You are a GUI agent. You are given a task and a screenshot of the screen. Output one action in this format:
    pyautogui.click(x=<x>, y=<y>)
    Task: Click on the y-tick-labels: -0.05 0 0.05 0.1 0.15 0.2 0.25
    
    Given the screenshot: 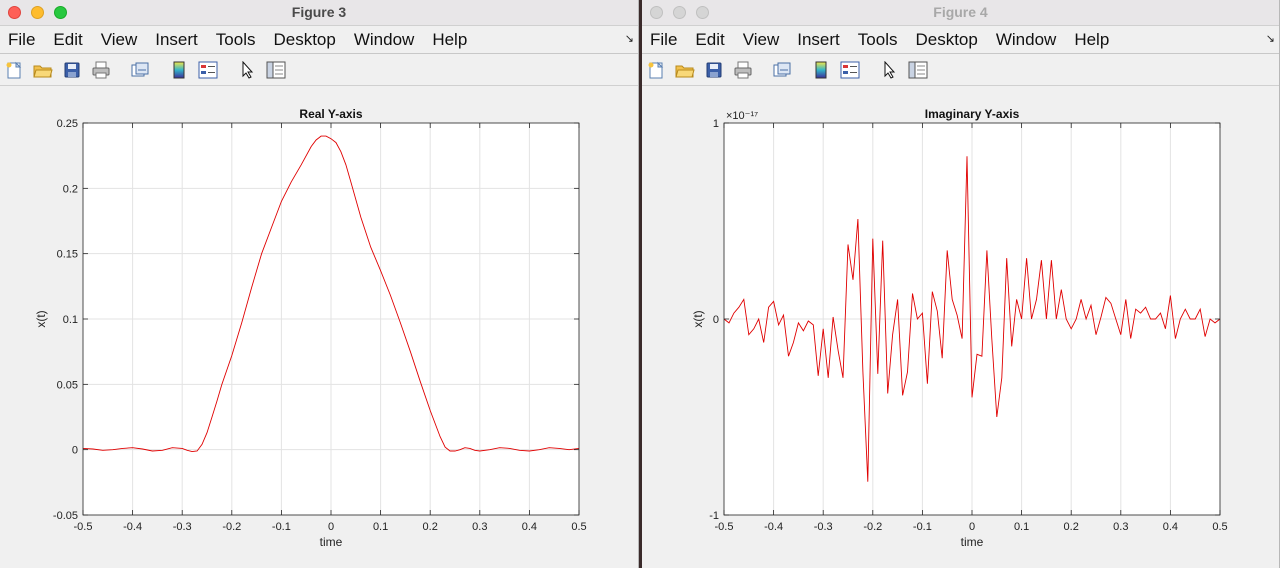 What is the action you would take?
    pyautogui.click(x=65, y=320)
    